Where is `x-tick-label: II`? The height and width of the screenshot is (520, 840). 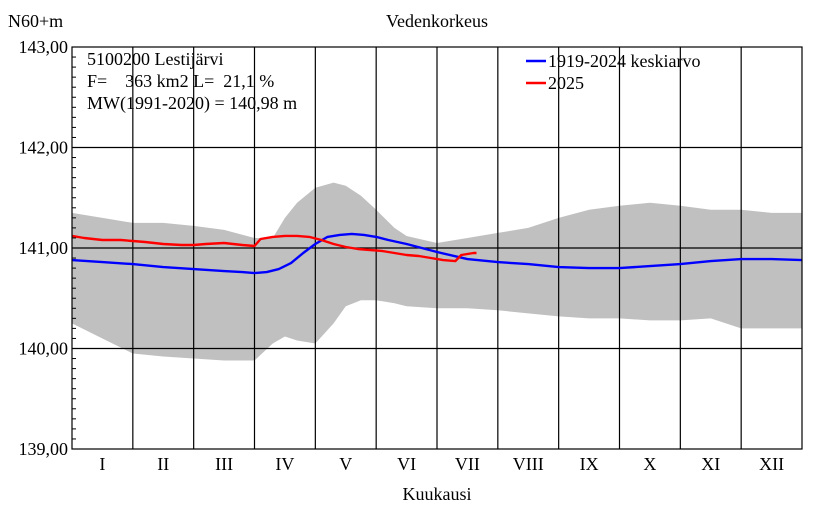
x-tick-label: II is located at coordinates (163, 464).